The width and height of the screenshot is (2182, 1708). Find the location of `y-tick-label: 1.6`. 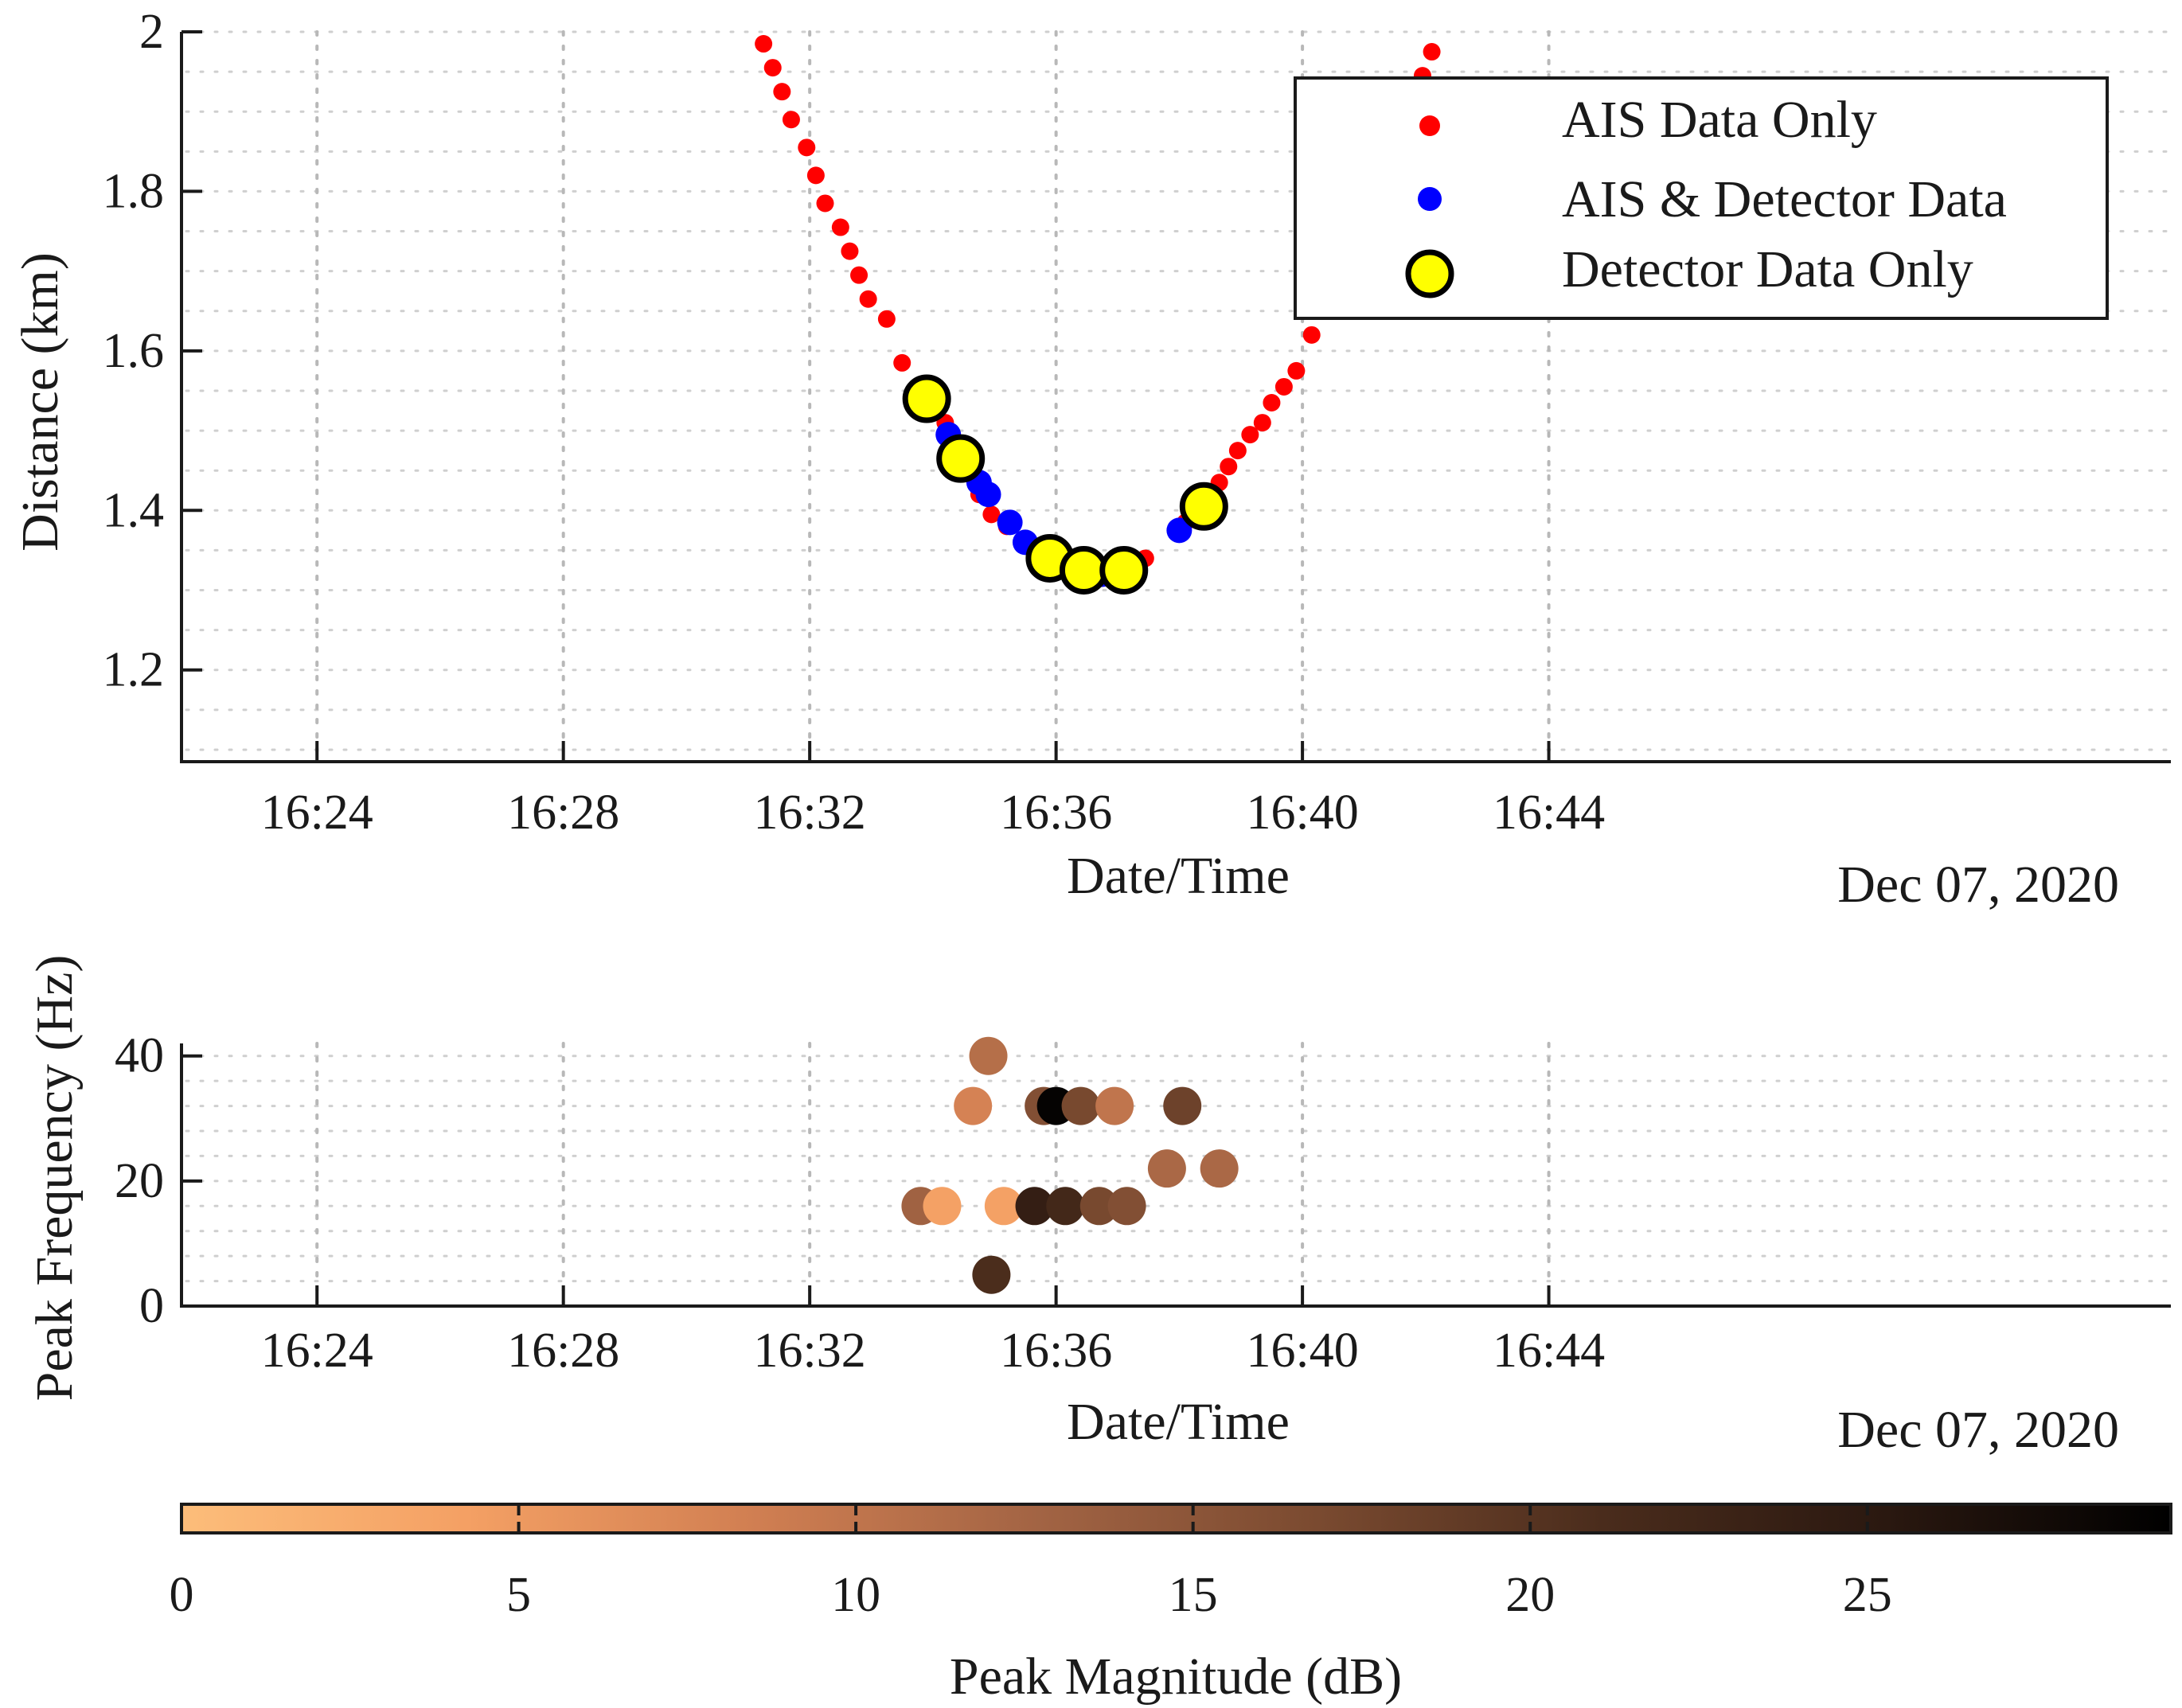

y-tick-label: 1.6 is located at coordinates (134, 351).